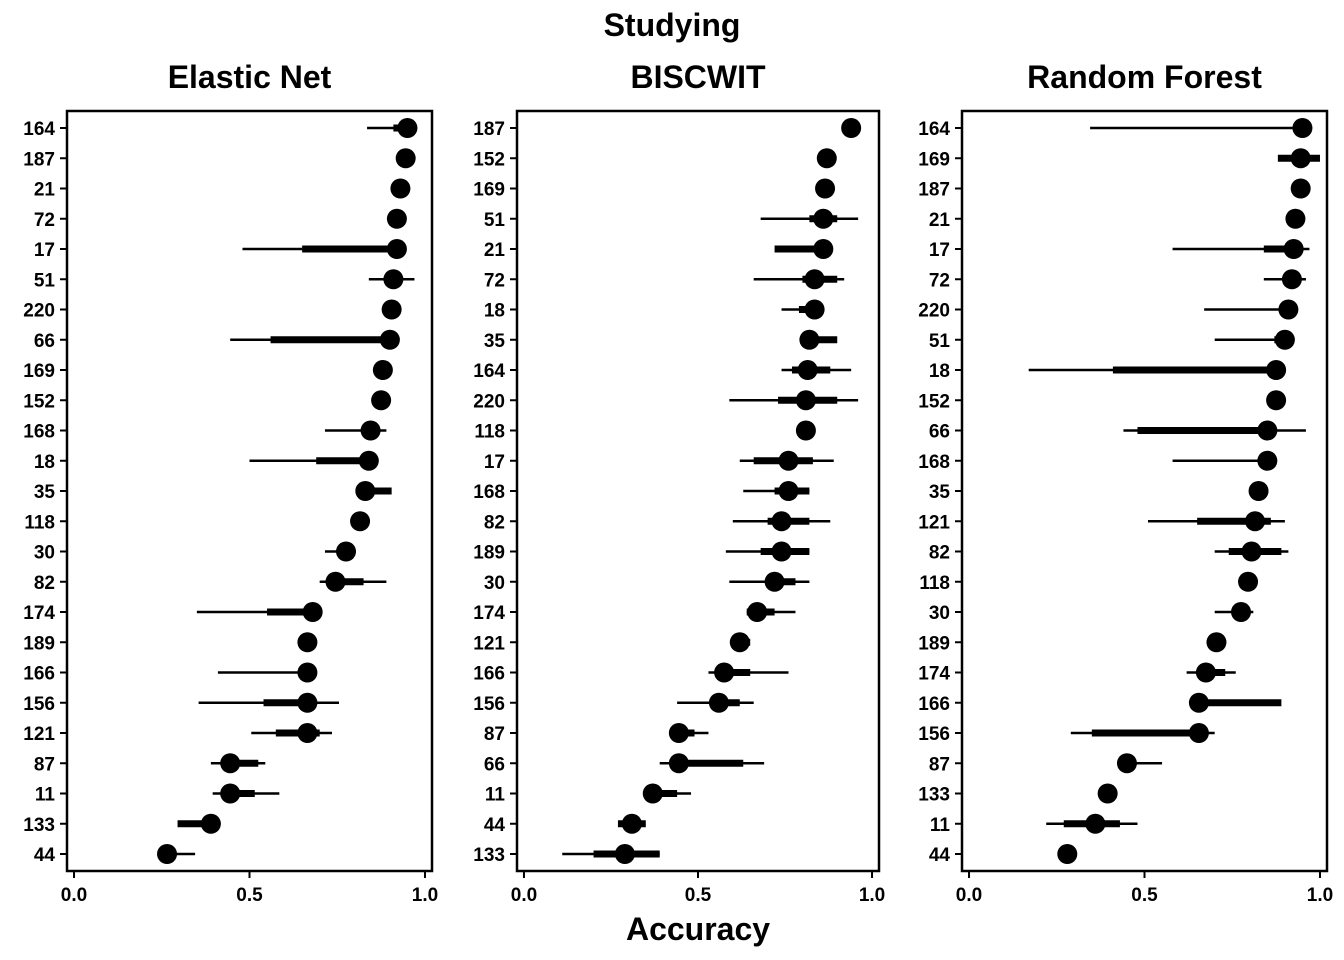  Describe the element at coordinates (1144, 895) in the screenshot. I see `x-tick-label: 0.5` at that location.